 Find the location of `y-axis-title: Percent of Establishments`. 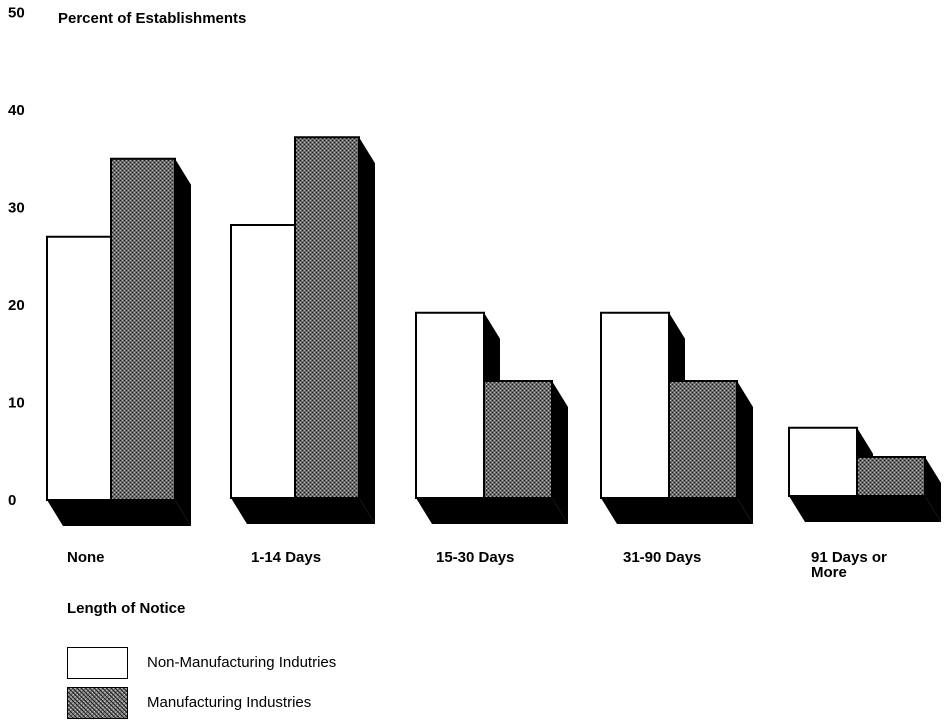

y-axis-title: Percent of Establishments is located at coordinates (152, 18).